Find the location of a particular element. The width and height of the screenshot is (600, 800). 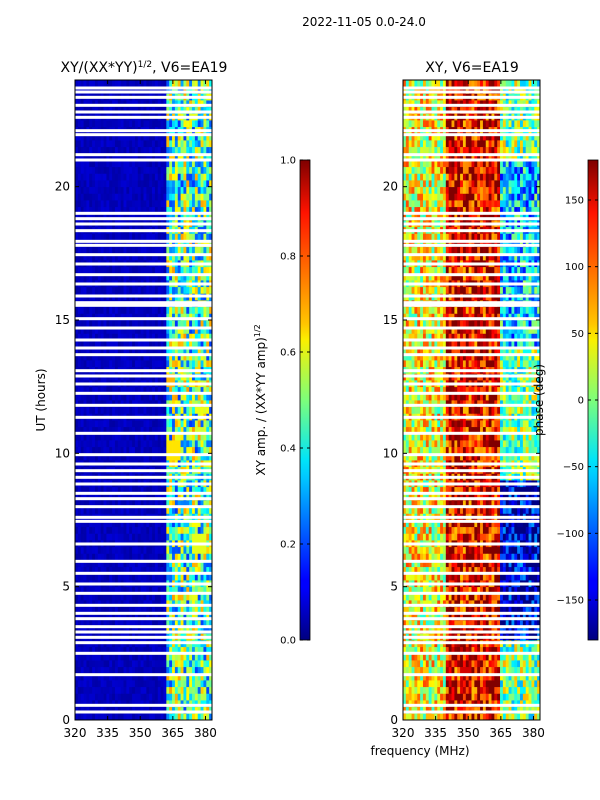

amplitude-colorbar-label-sup: 1/2 is located at coordinates (257, 330).